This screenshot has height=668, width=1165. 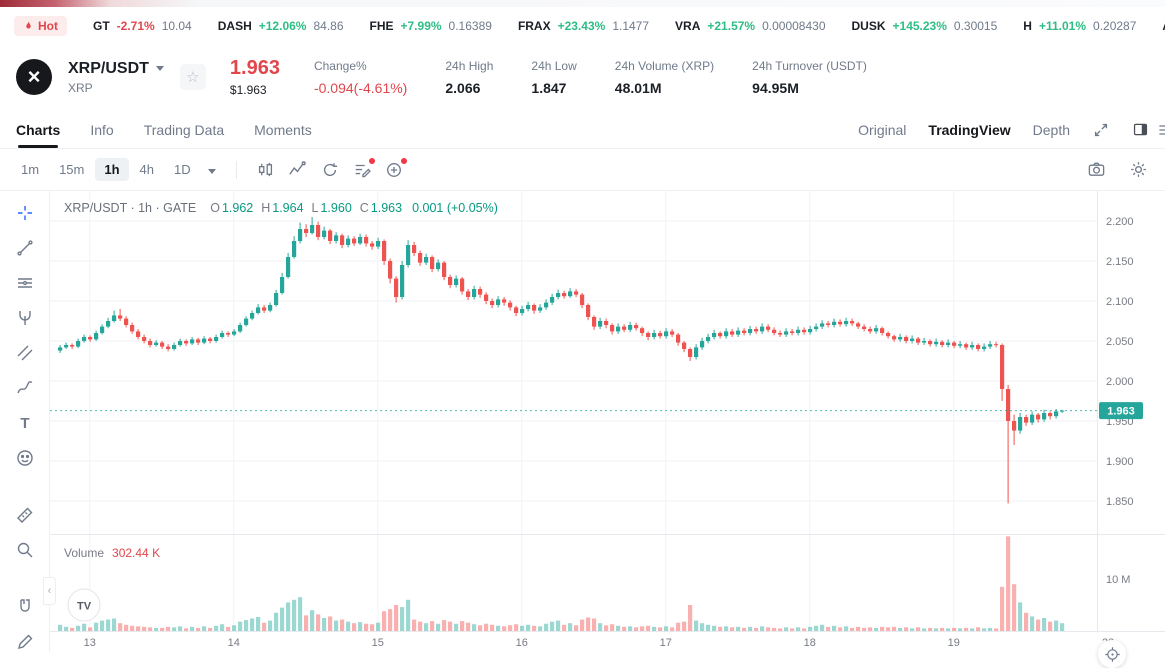 What do you see at coordinates (1027, 26) in the screenshot?
I see `ticker-symbol: H` at bounding box center [1027, 26].